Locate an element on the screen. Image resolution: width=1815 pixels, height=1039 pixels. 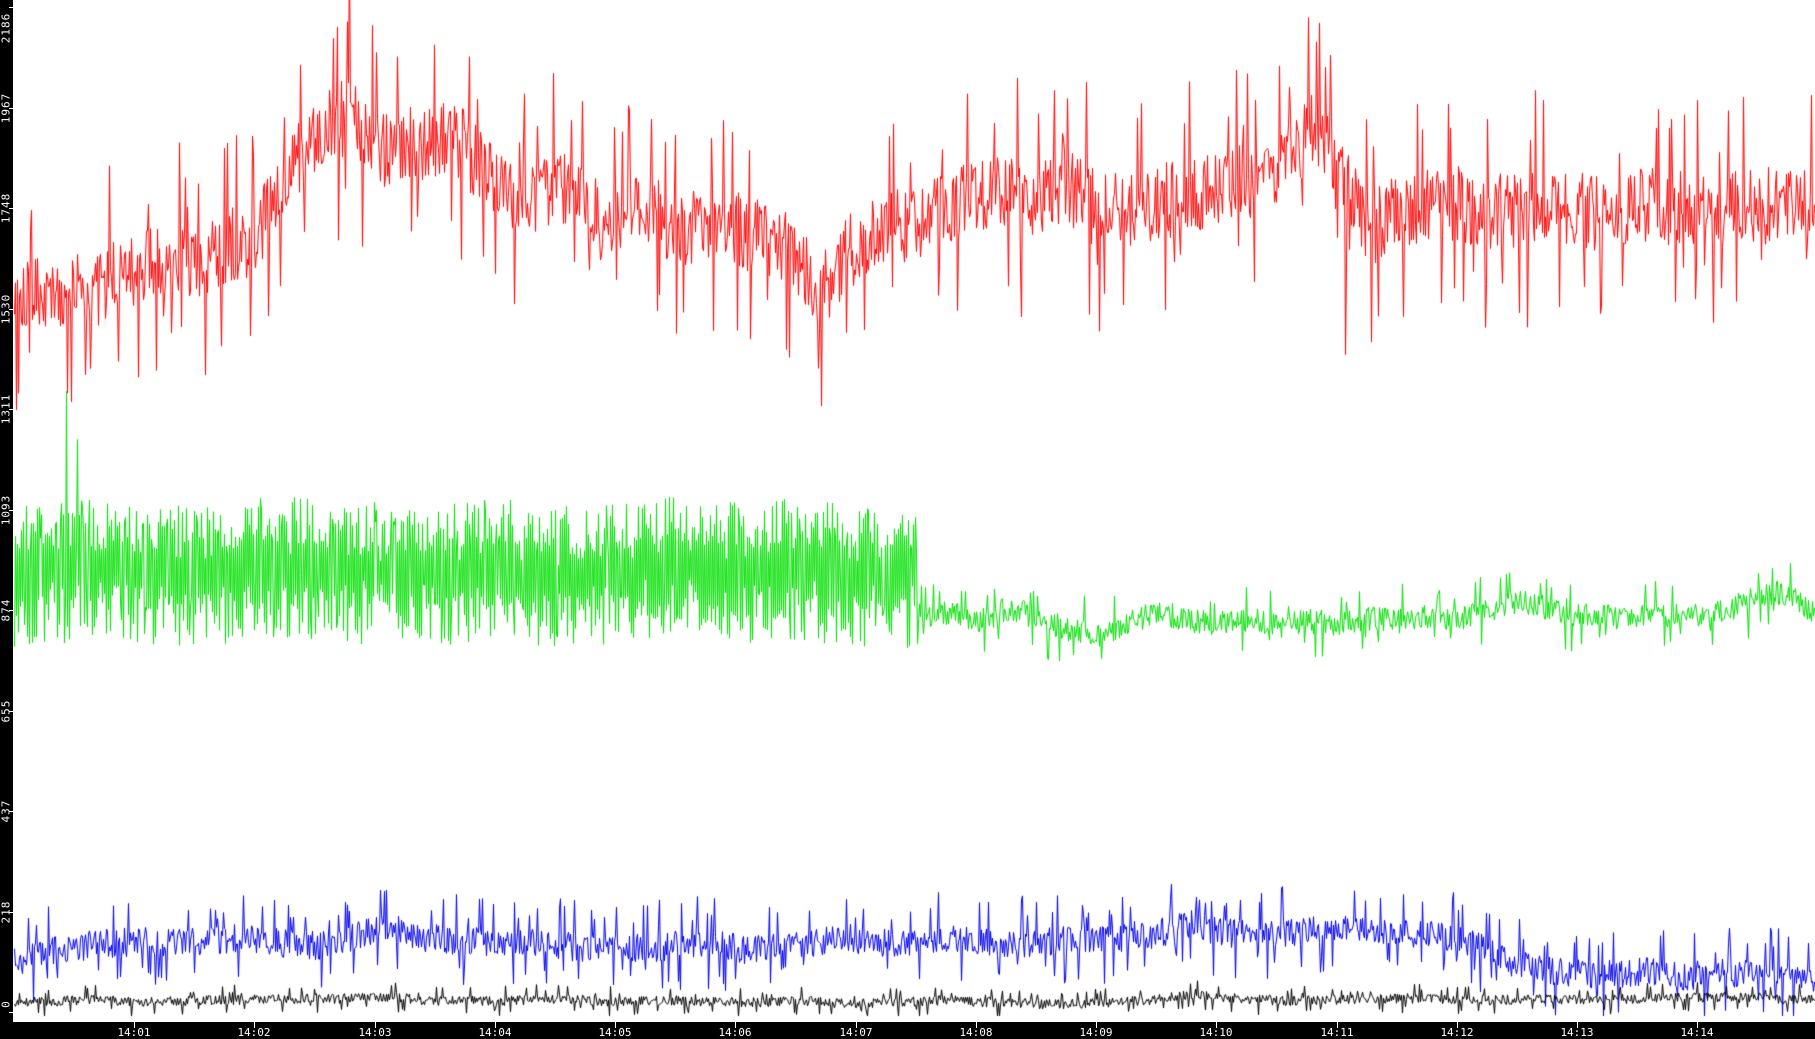
x-tick-label: 14:02 is located at coordinates (254, 1032).